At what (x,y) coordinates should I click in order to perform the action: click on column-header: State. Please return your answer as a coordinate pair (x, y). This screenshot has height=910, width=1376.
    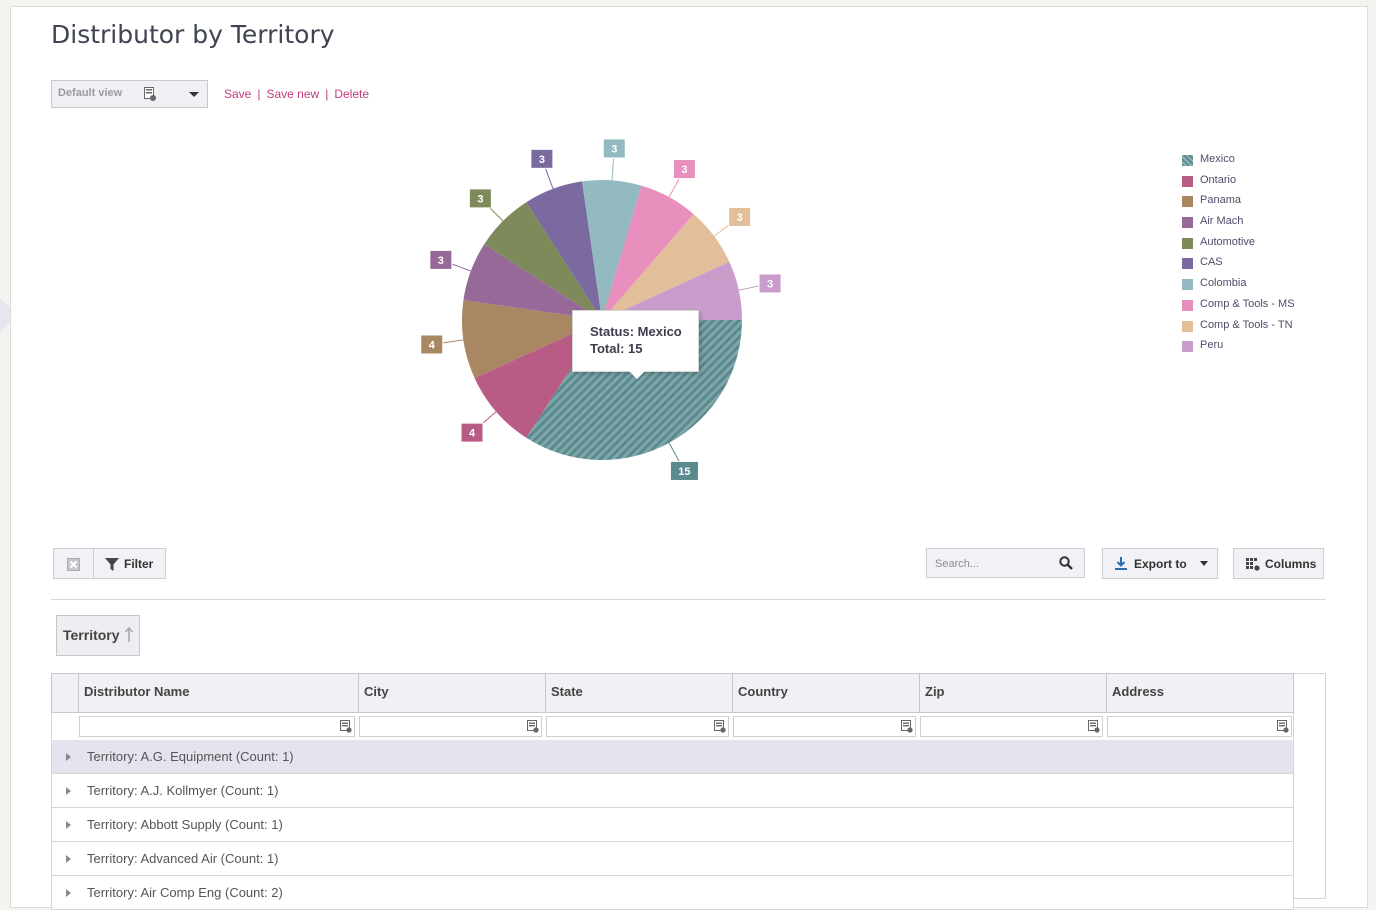
    Looking at the image, I should click on (638, 693).